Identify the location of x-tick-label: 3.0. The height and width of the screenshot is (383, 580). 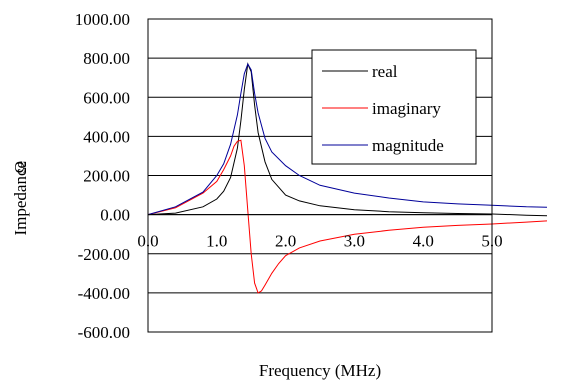
(354, 241).